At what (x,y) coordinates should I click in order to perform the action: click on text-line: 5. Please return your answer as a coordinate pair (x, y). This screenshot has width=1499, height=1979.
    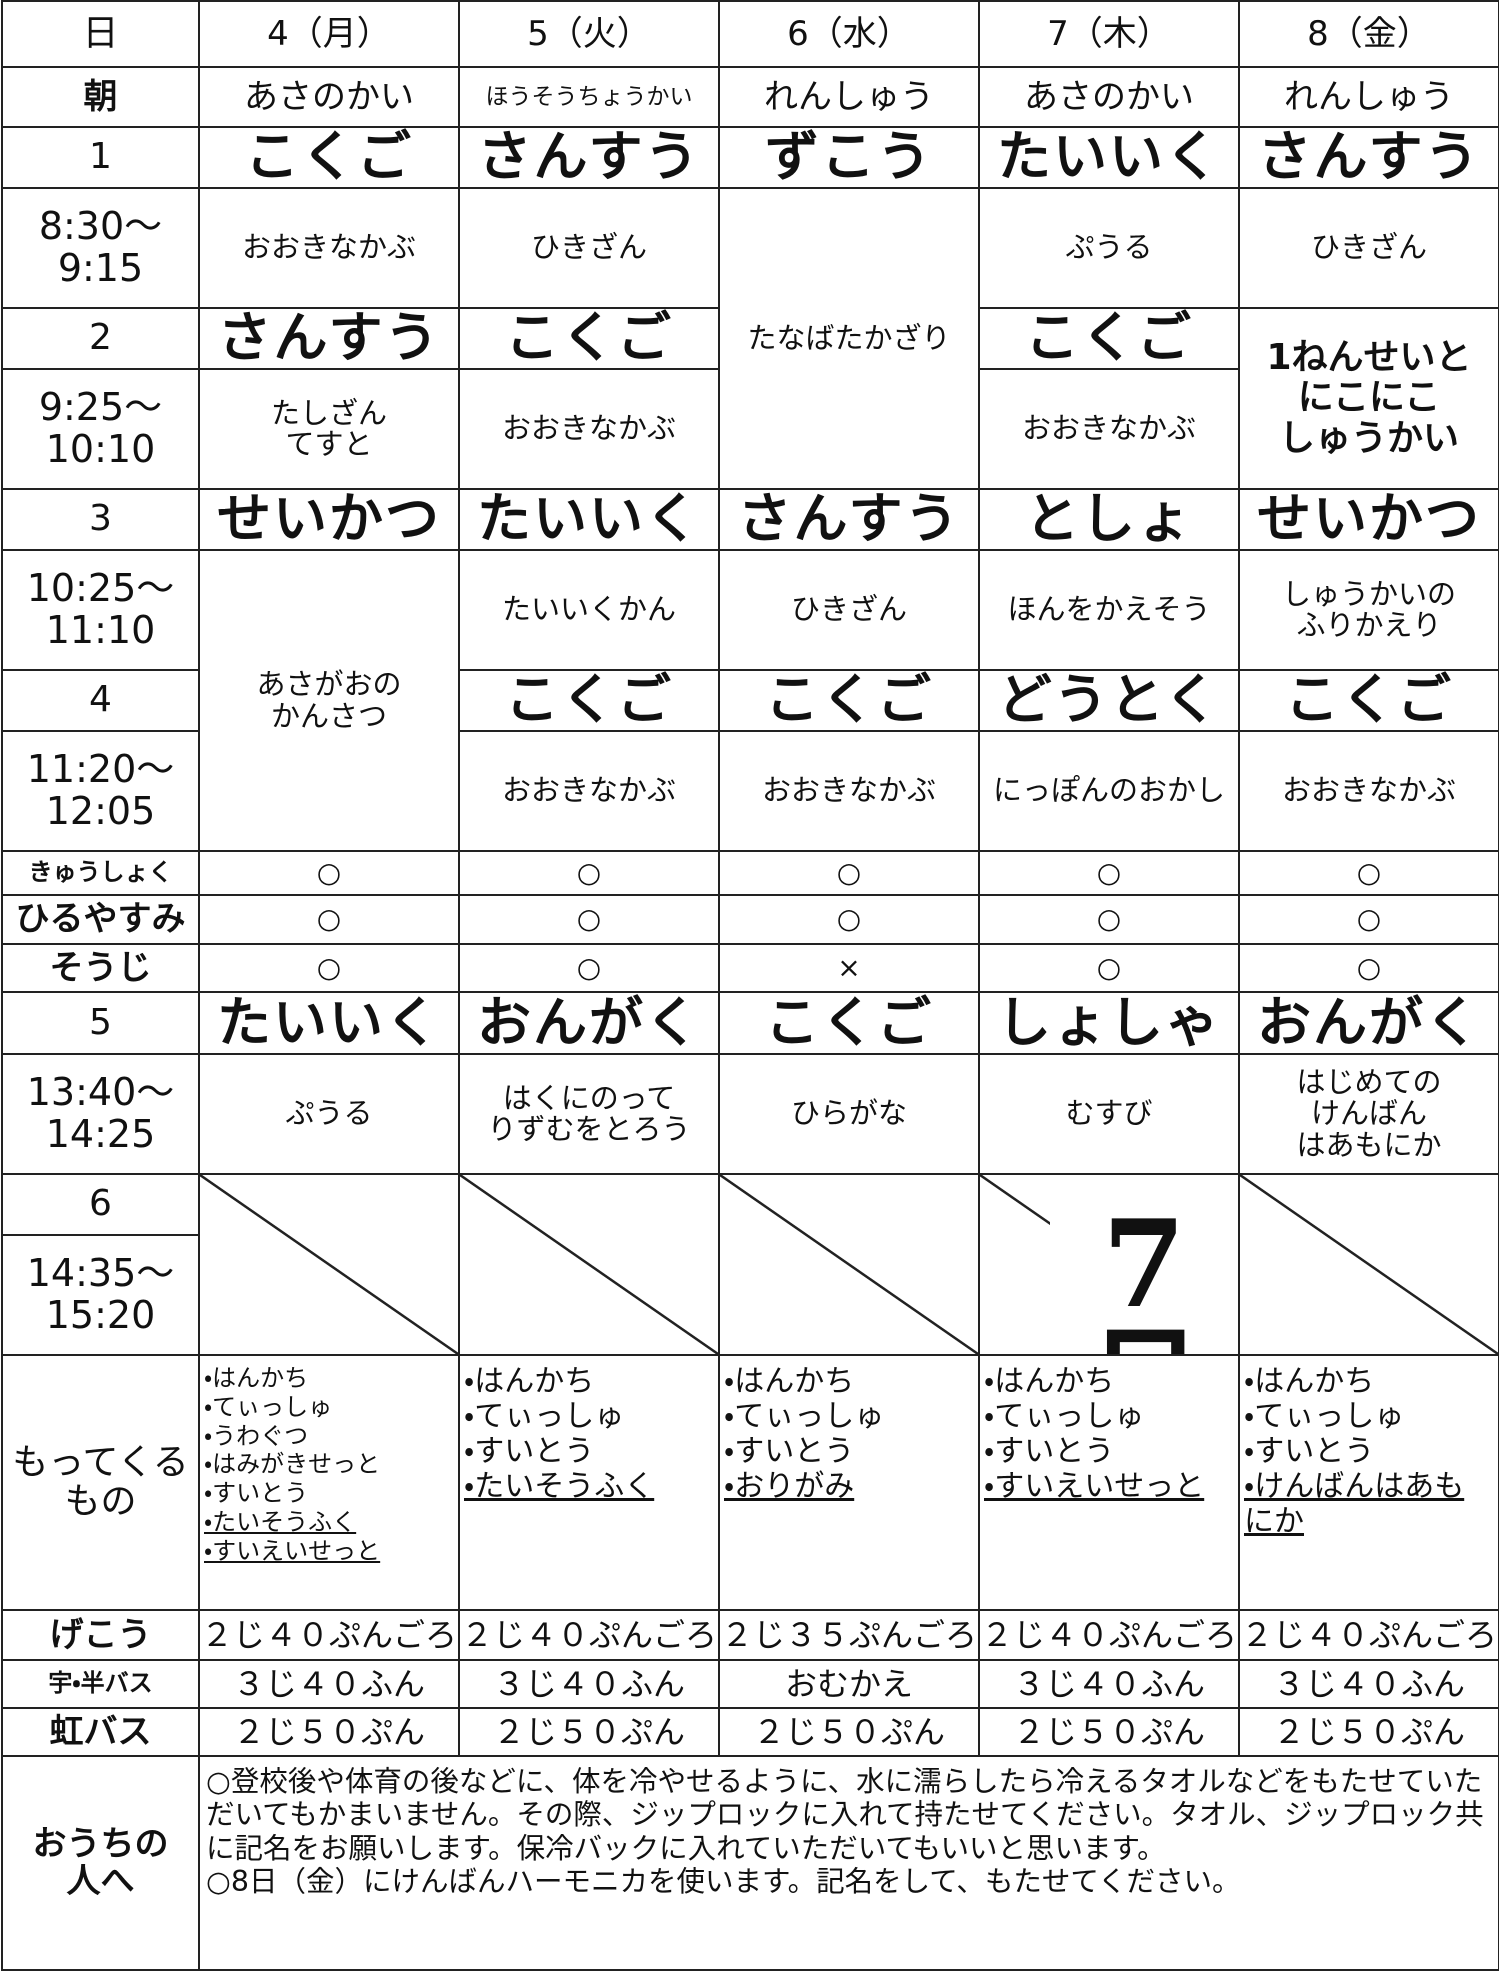
    Looking at the image, I should click on (100, 1022).